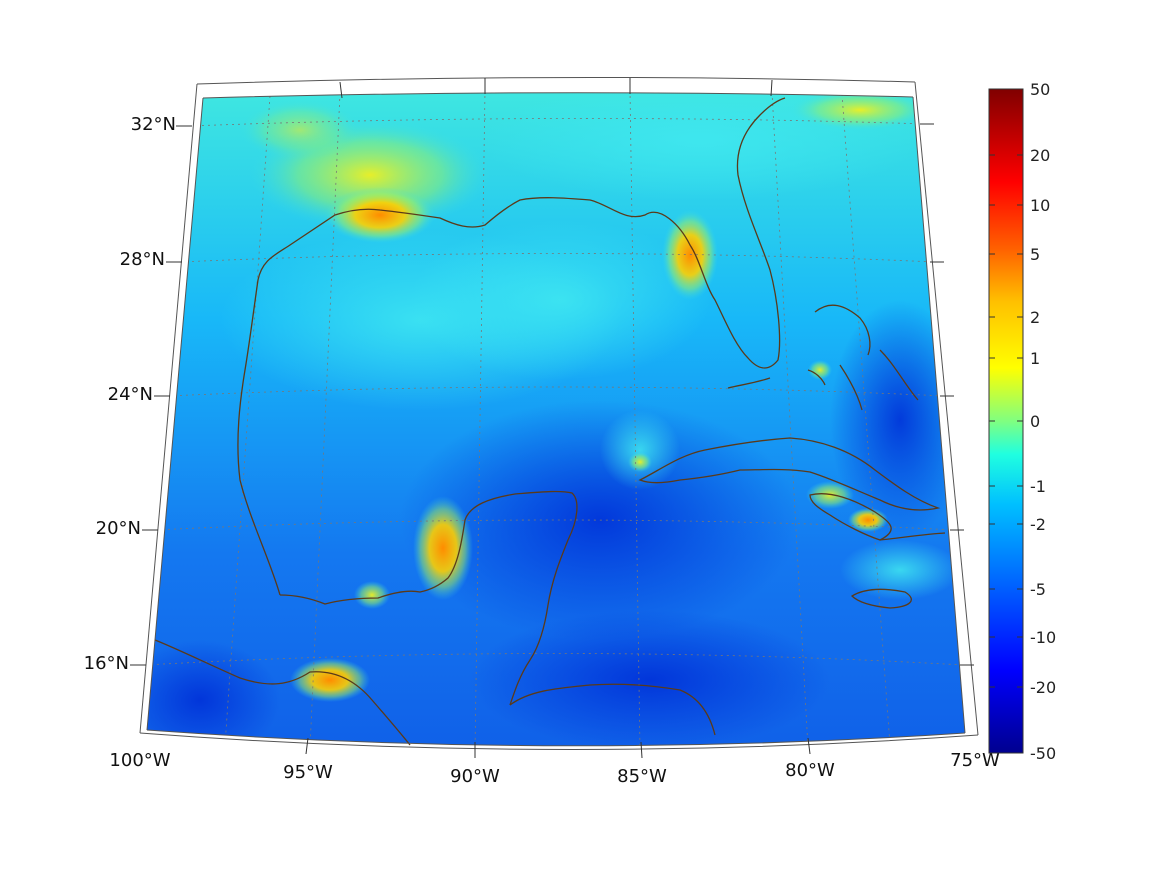  I want to click on colorbar-tick-label: 20, so click(1040, 155).